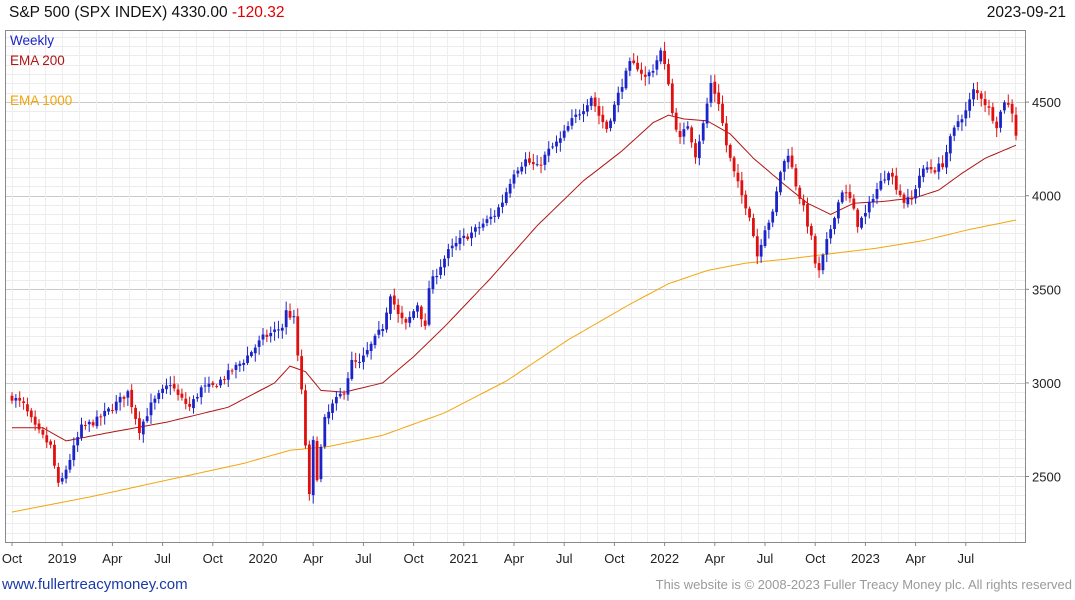 This screenshot has width=1075, height=600. I want to click on x-tick-label: 2022, so click(664, 558).